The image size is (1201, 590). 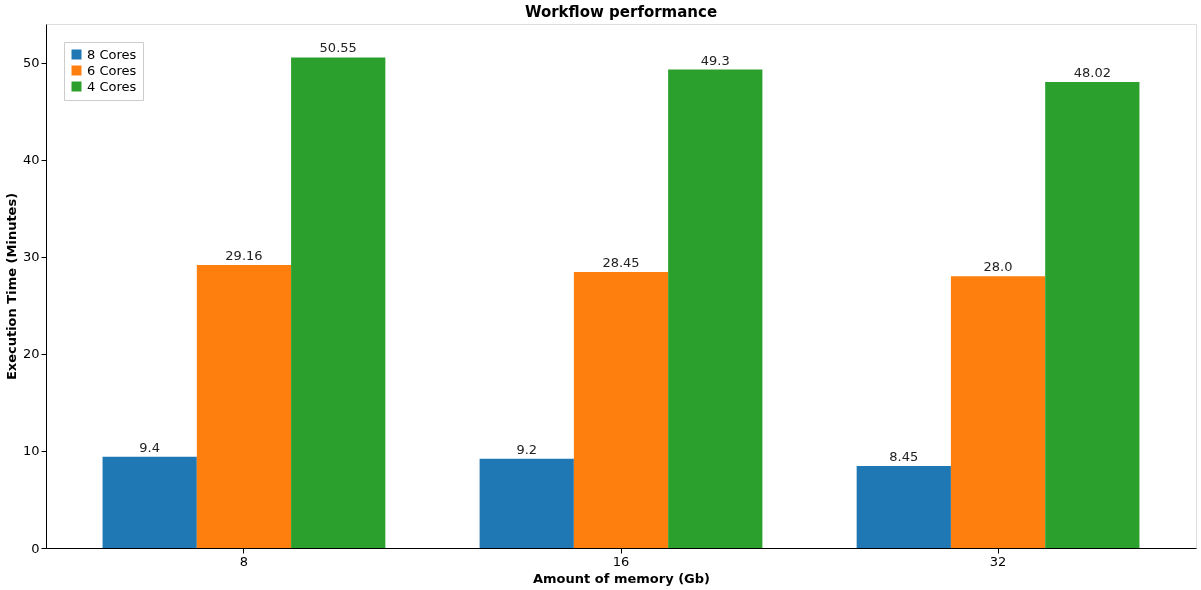 What do you see at coordinates (527, 449) in the screenshot?
I see `data-label: 9.2` at bounding box center [527, 449].